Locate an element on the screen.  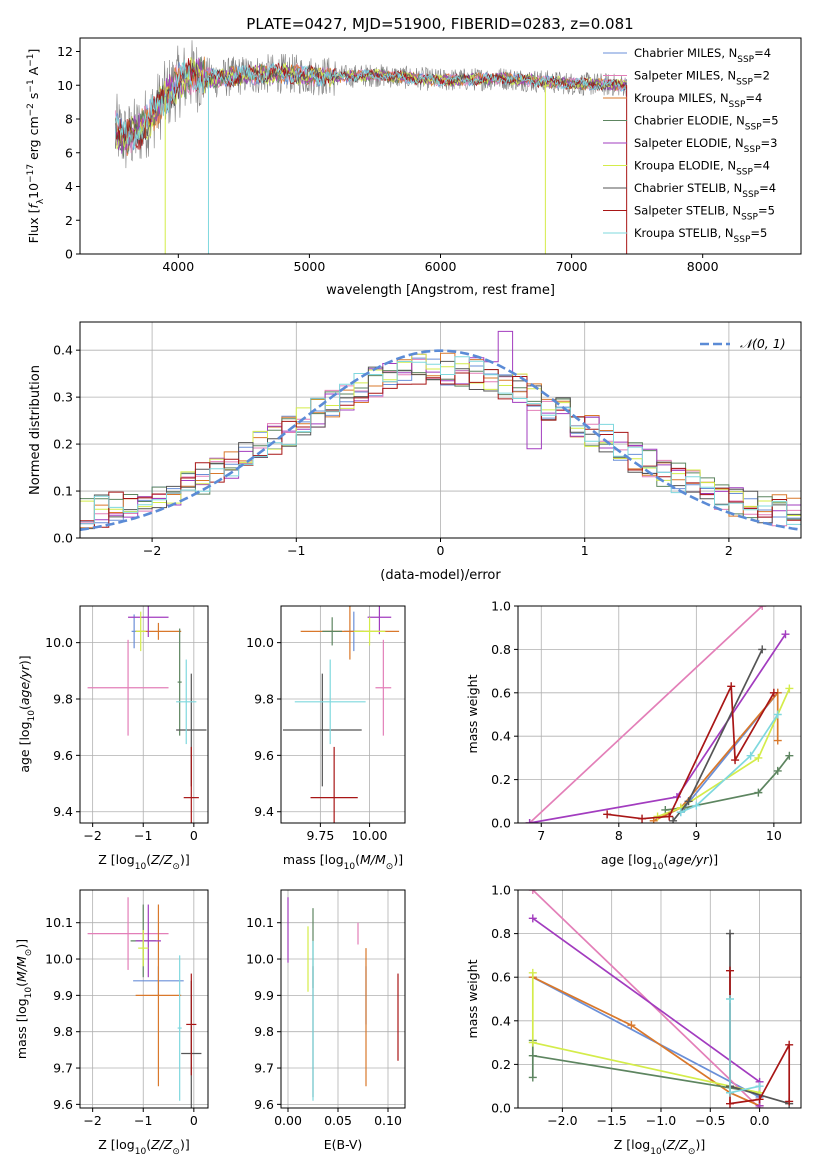
mass_vs_EBV-marks is located at coordinates (343, 999).